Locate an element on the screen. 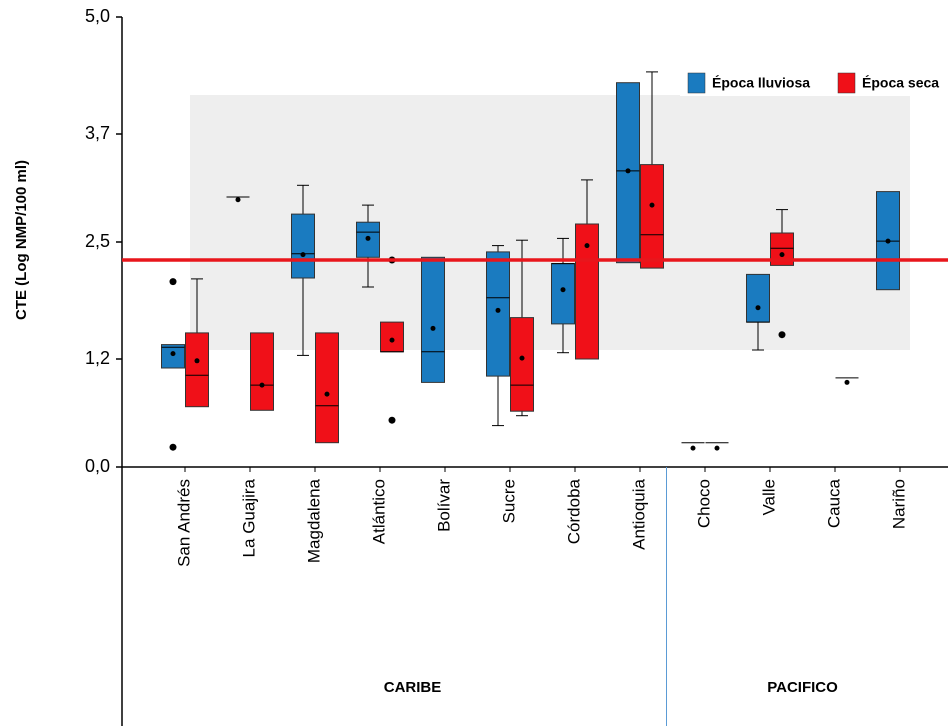 The image size is (948, 726). y-tick-label: 0,0 is located at coordinates (97, 466).